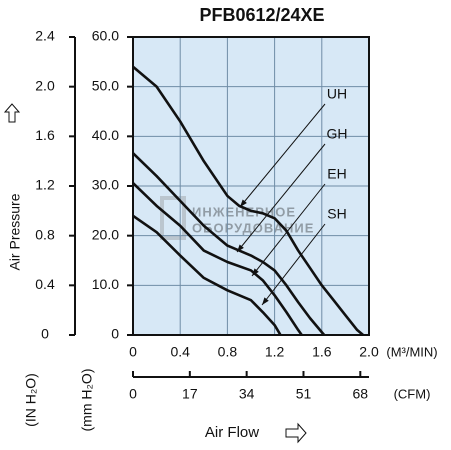  What do you see at coordinates (232, 432) in the screenshot?
I see `x-axis-label: Air Flow` at bounding box center [232, 432].